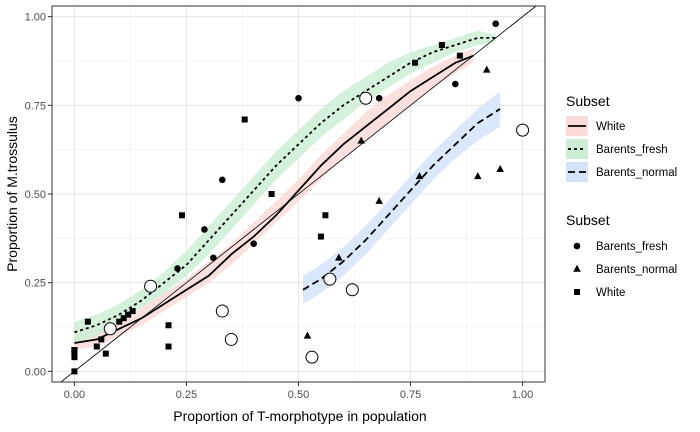  I want to click on point-legend-label: White, so click(610, 293).